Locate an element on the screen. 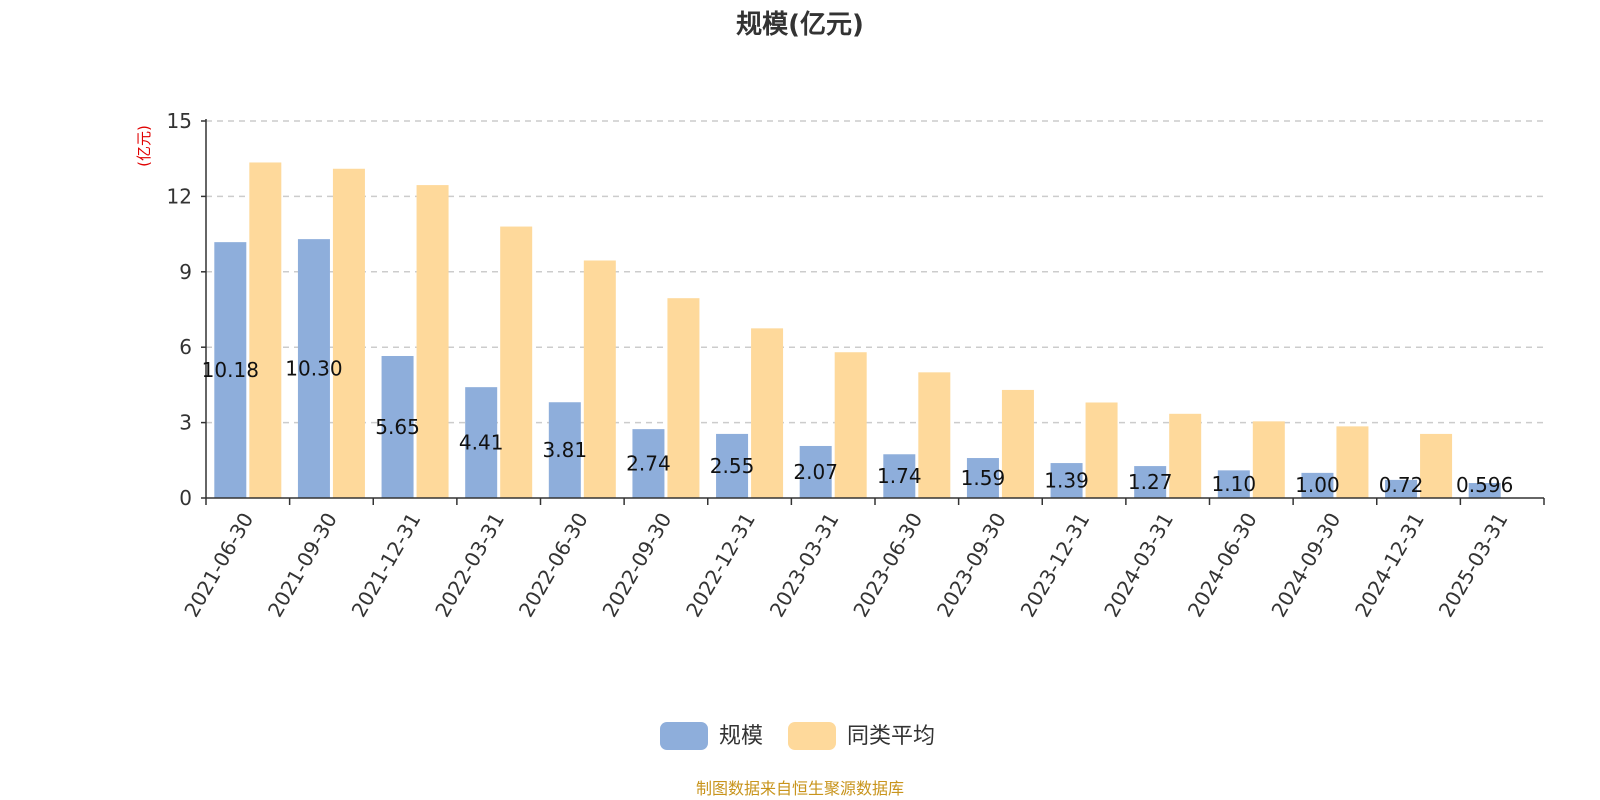  data-label-scale: 4.41 is located at coordinates (481, 443).